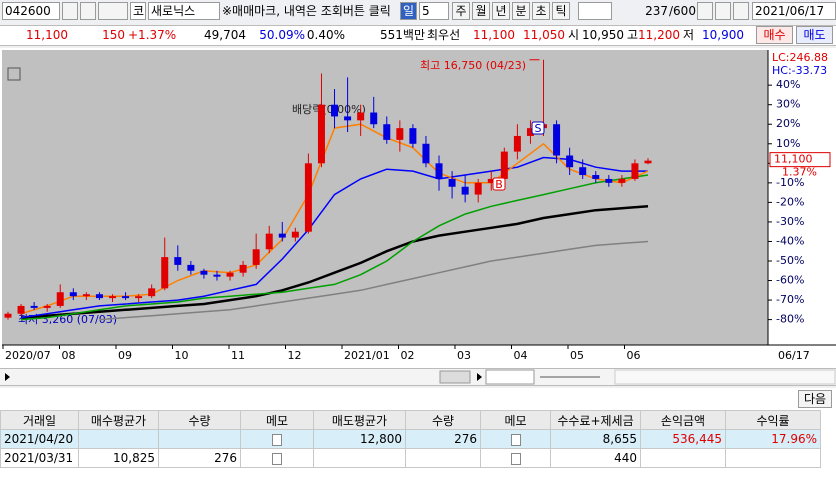 This screenshot has width=836, height=485. Describe the element at coordinates (118, 458) in the screenshot. I see `trade-cell: 10,825` at that location.